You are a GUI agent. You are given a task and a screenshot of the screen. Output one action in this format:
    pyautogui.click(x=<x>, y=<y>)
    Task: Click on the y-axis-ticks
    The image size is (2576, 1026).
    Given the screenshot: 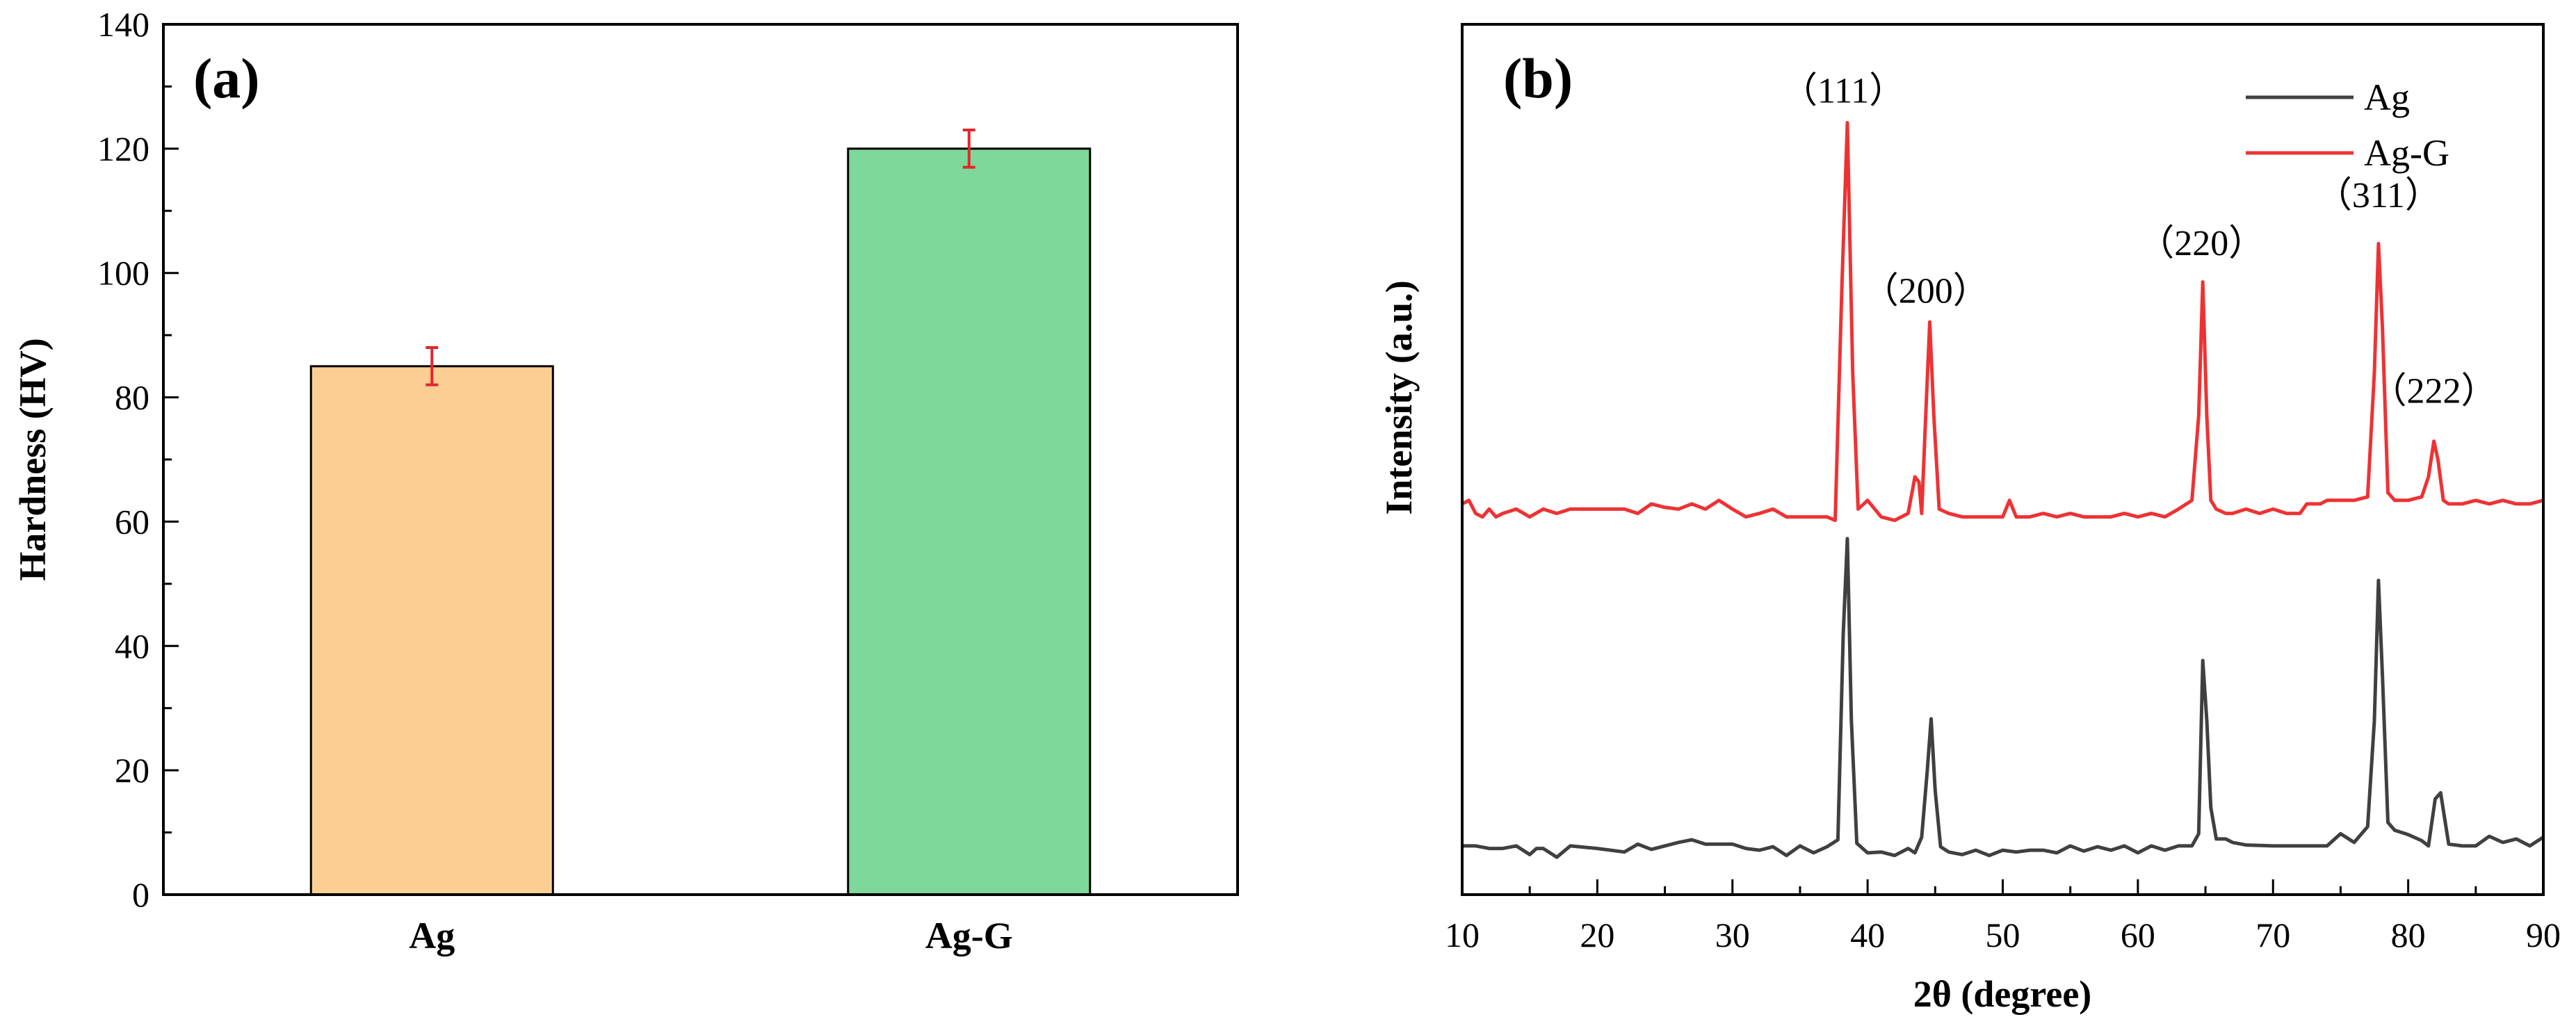 What is the action you would take?
    pyautogui.click(x=171, y=459)
    